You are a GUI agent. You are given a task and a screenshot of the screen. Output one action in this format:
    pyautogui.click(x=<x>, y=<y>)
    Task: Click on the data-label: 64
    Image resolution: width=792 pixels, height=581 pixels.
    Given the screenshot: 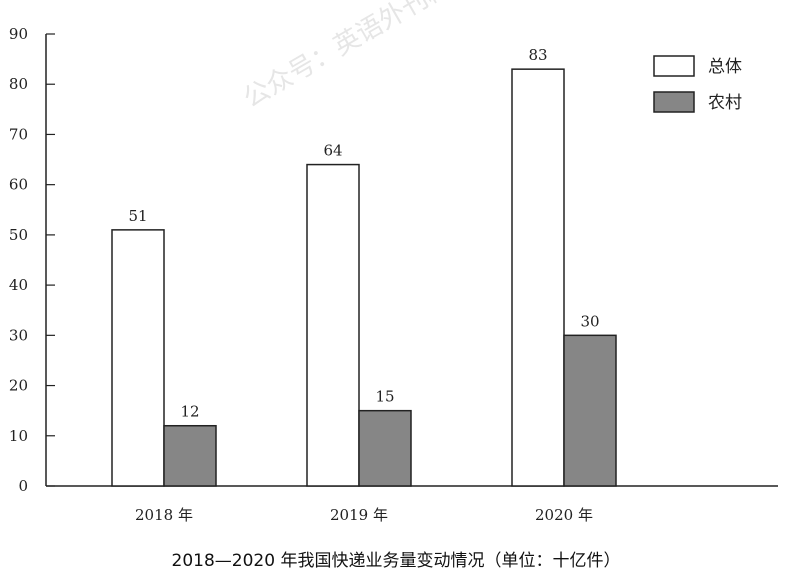 What is the action you would take?
    pyautogui.click(x=332, y=151)
    